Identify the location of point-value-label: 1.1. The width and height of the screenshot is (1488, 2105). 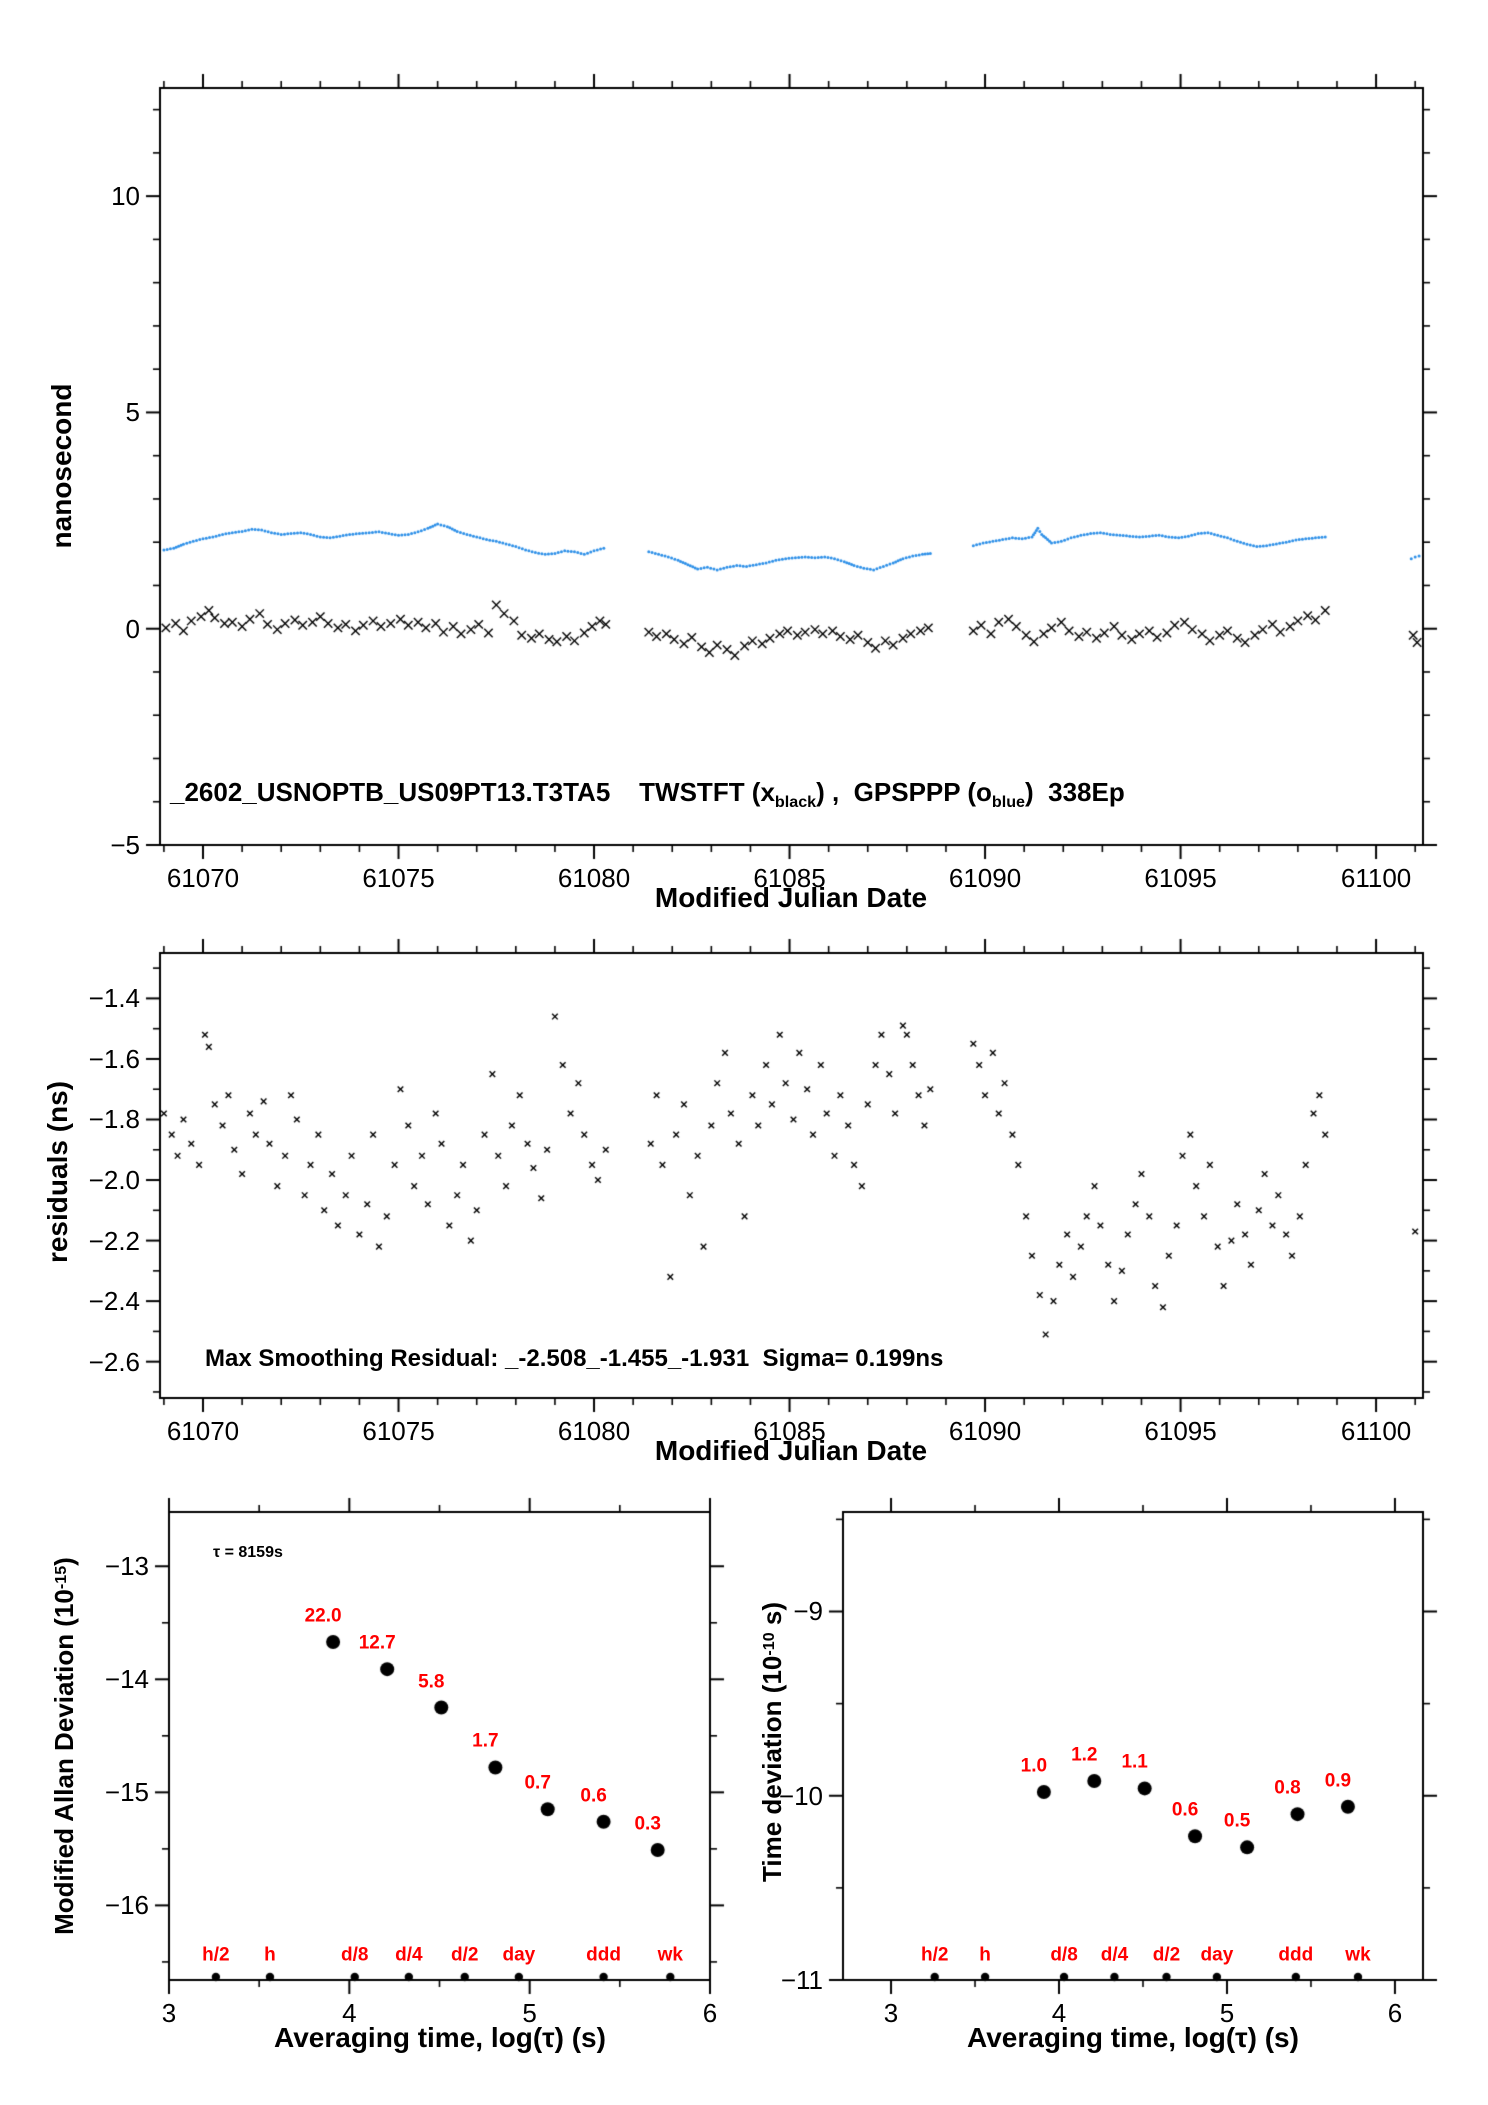
(1134, 1762).